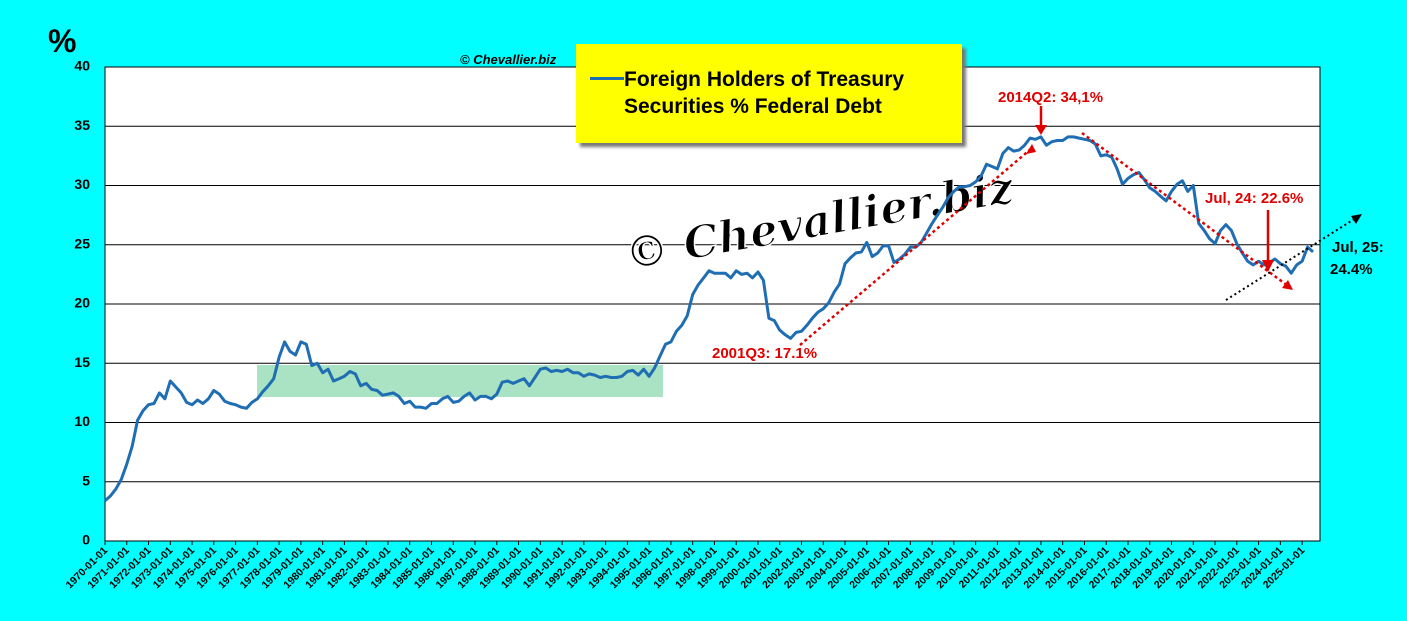 The width and height of the screenshot is (1407, 621). What do you see at coordinates (86, 540) in the screenshot?
I see `y-tick-label: 0` at bounding box center [86, 540].